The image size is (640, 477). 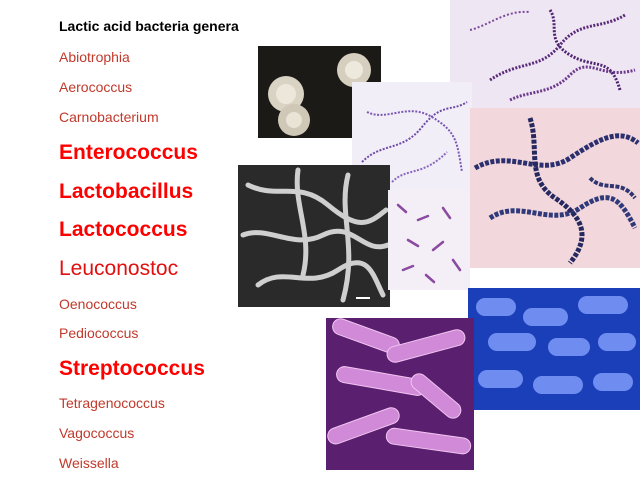 I want to click on micrograph-rods-stain, so click(x=429, y=240).